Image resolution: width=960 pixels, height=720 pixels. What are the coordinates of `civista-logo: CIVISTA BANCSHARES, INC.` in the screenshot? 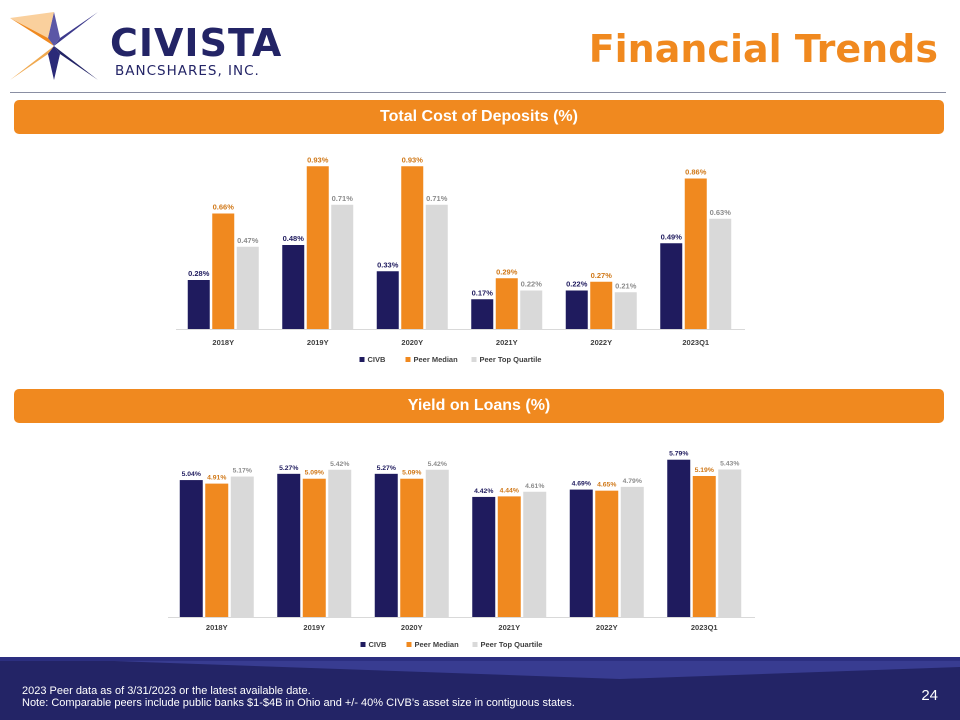 It's located at (145, 46).